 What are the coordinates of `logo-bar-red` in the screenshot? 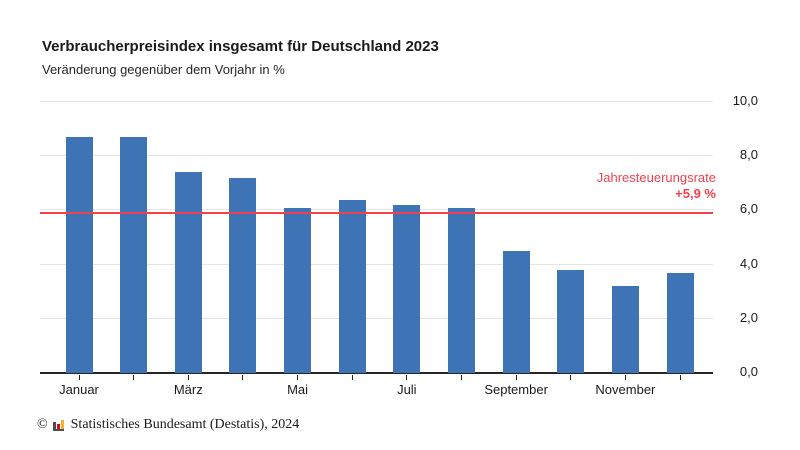 It's located at (58, 426).